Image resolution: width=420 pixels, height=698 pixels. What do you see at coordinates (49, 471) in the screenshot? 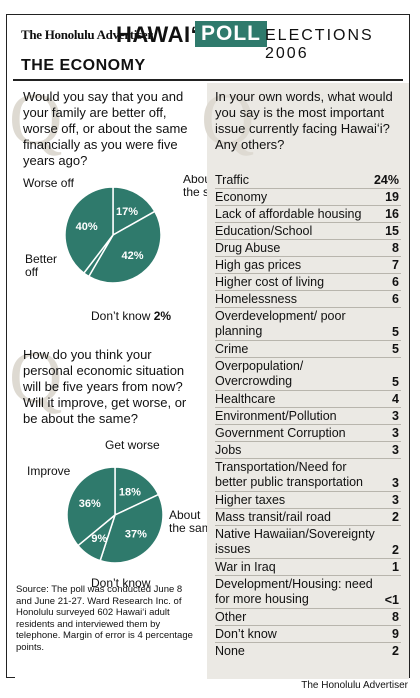
I see `pie-category-label: Improve` at bounding box center [49, 471].